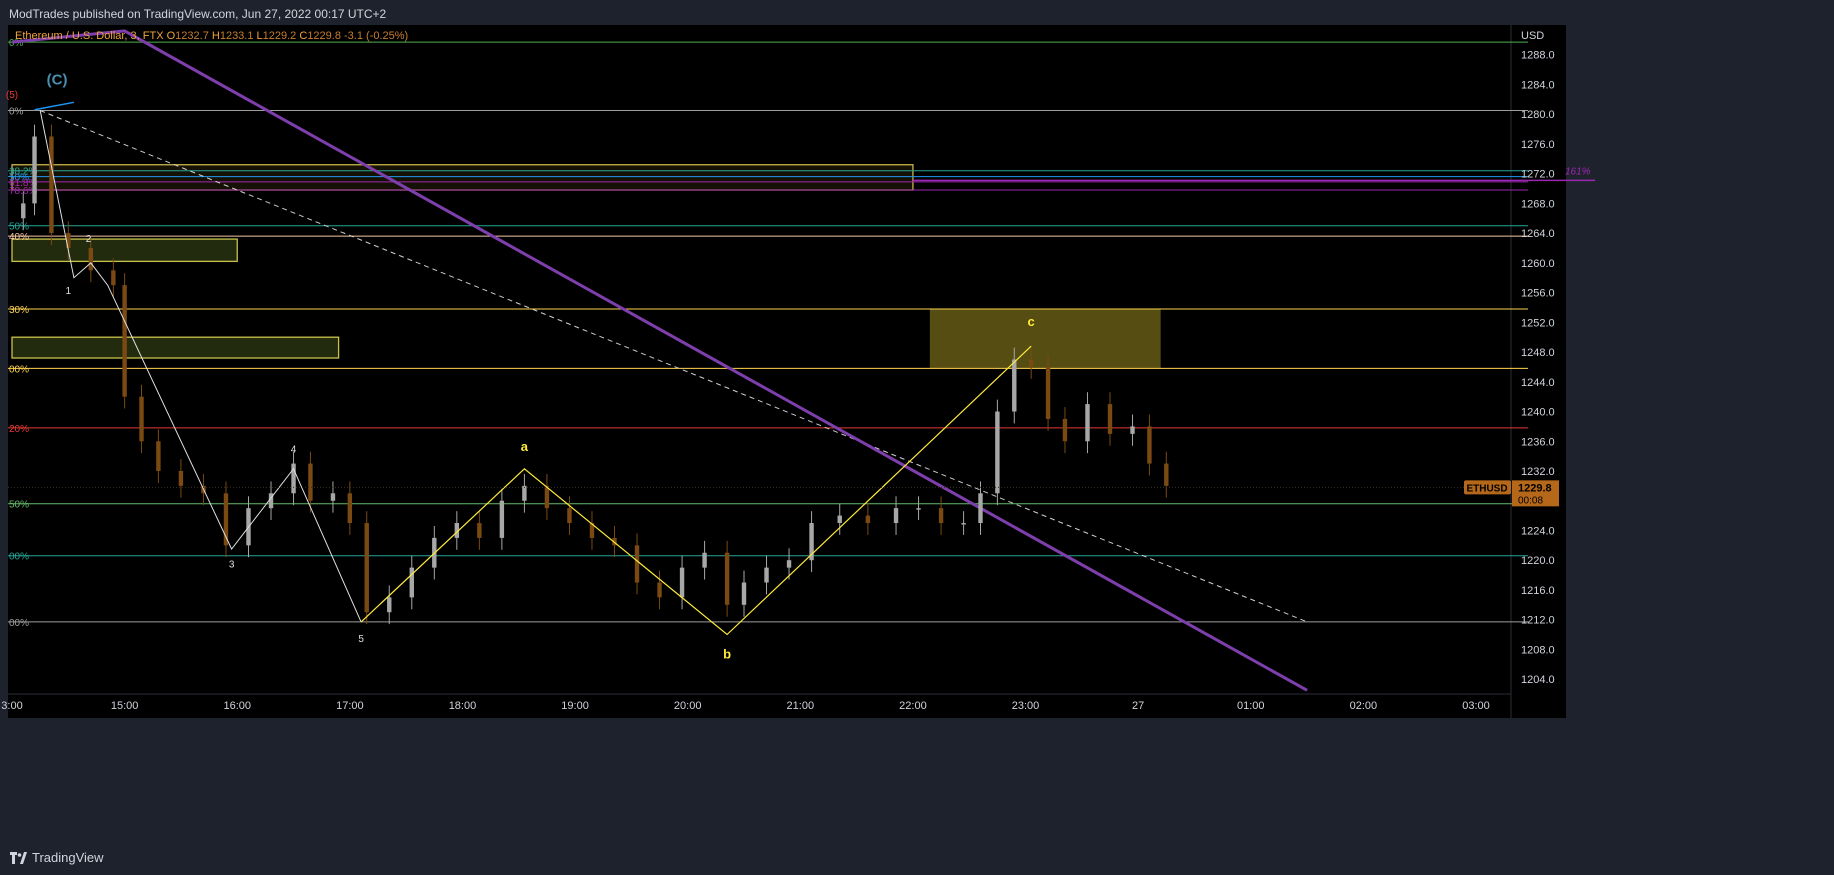  What do you see at coordinates (68, 857) in the screenshot?
I see `brand-label: TradingView` at bounding box center [68, 857].